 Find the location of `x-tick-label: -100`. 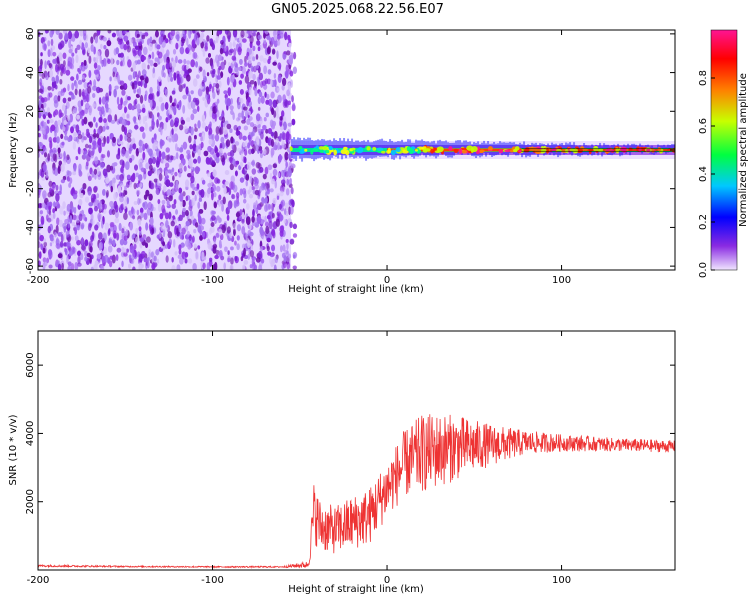

x-tick-label: -100 is located at coordinates (212, 580).